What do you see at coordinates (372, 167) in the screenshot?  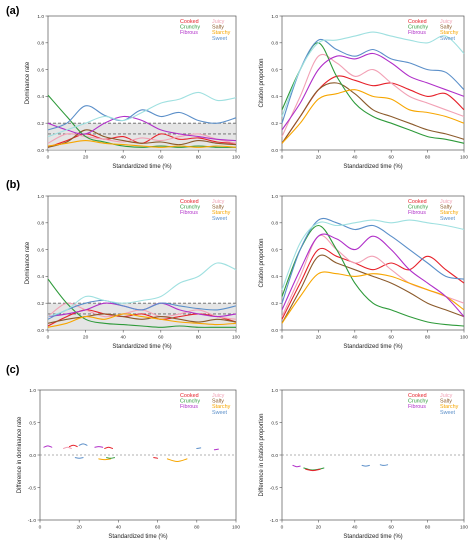 I see `x-axis-label: Standardized time (%)` at bounding box center [372, 167].